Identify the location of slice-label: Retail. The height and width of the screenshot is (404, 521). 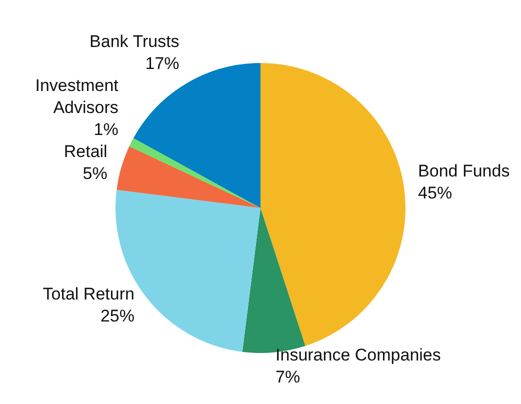
(86, 152).